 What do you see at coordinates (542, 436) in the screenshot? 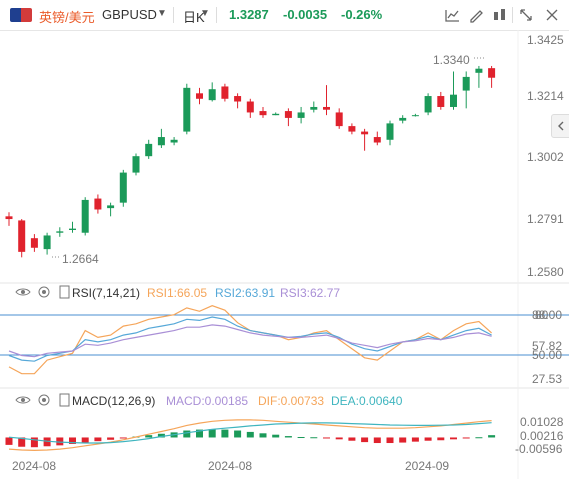
I see `macd-tick: 0.00216` at bounding box center [542, 436].